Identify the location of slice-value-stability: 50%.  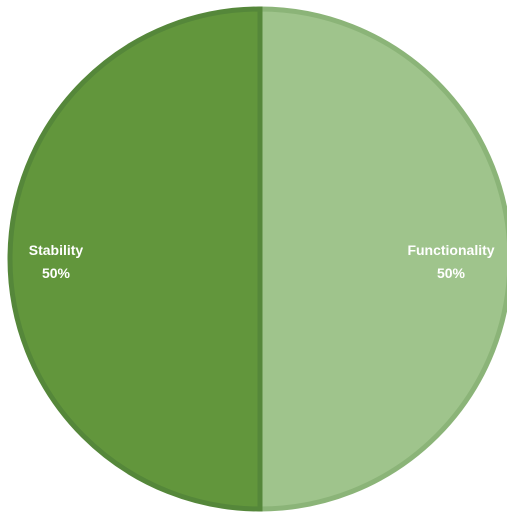
(56, 273).